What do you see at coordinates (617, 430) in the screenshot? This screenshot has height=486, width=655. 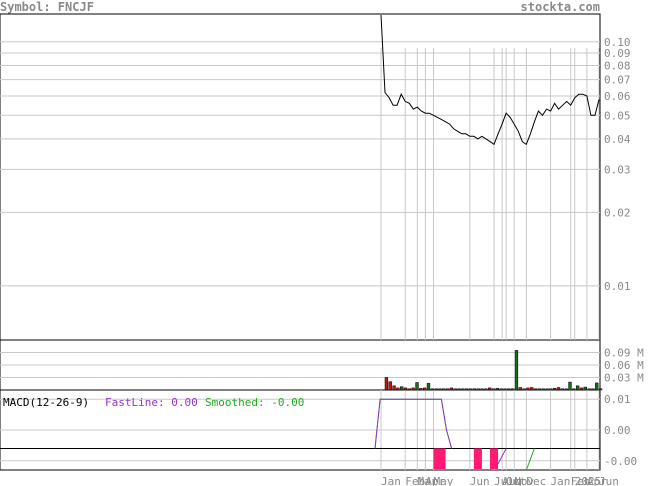 I see `macd-tick-label: 0.00` at bounding box center [617, 430].